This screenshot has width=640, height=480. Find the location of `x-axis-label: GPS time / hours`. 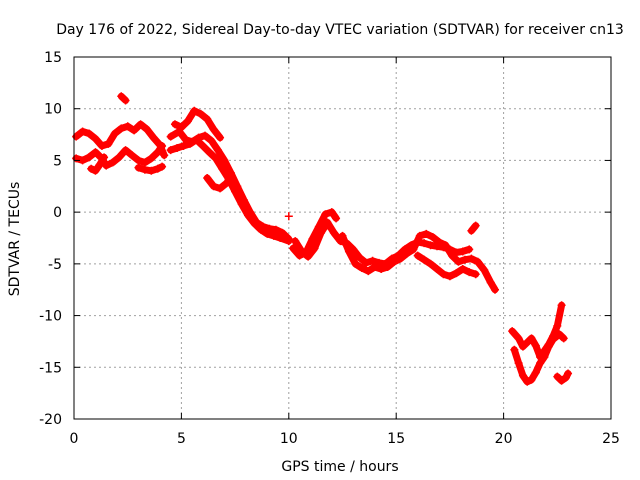

x-axis-label: GPS time / hours is located at coordinates (339, 467).